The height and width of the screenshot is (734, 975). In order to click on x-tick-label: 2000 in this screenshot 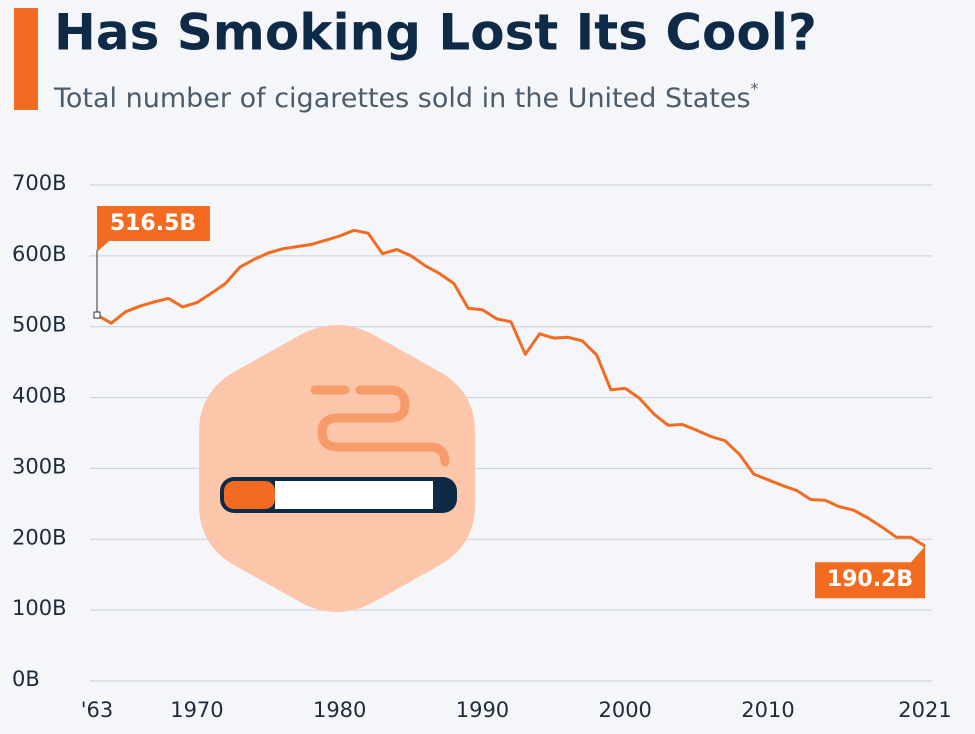, I will do `click(624, 710)`.